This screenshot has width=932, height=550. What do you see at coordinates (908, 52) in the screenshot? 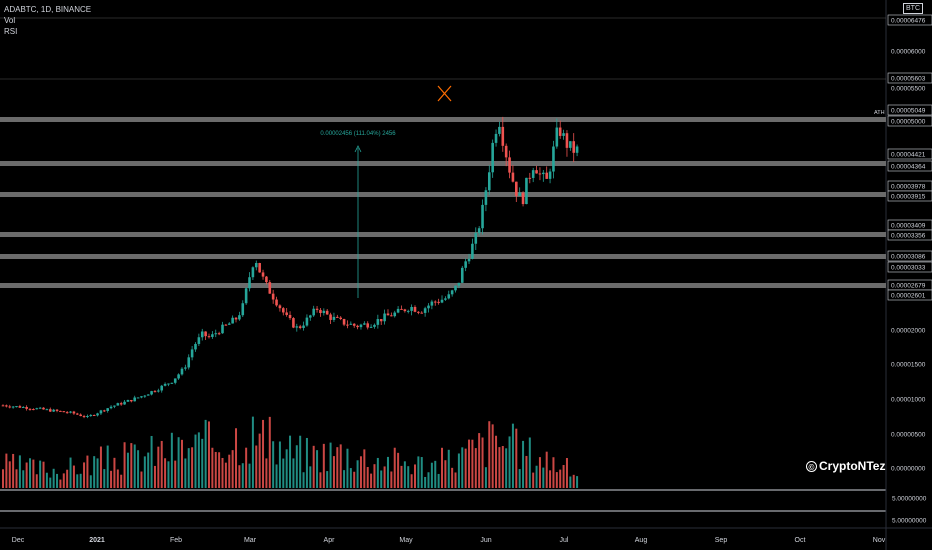
I see `price-tick-label: 0.00006000` at bounding box center [908, 52].